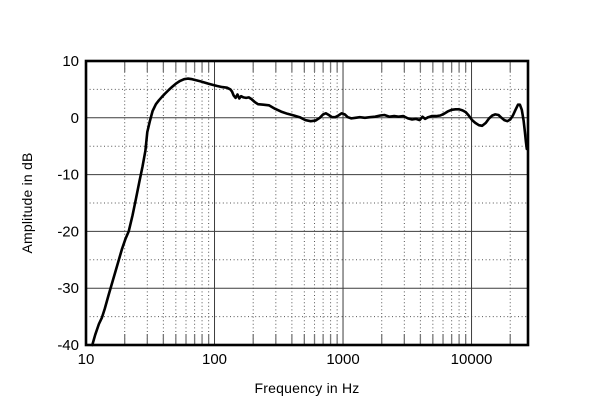 This screenshot has width=600, height=408. I want to click on y-tick-label: 10, so click(70, 61).